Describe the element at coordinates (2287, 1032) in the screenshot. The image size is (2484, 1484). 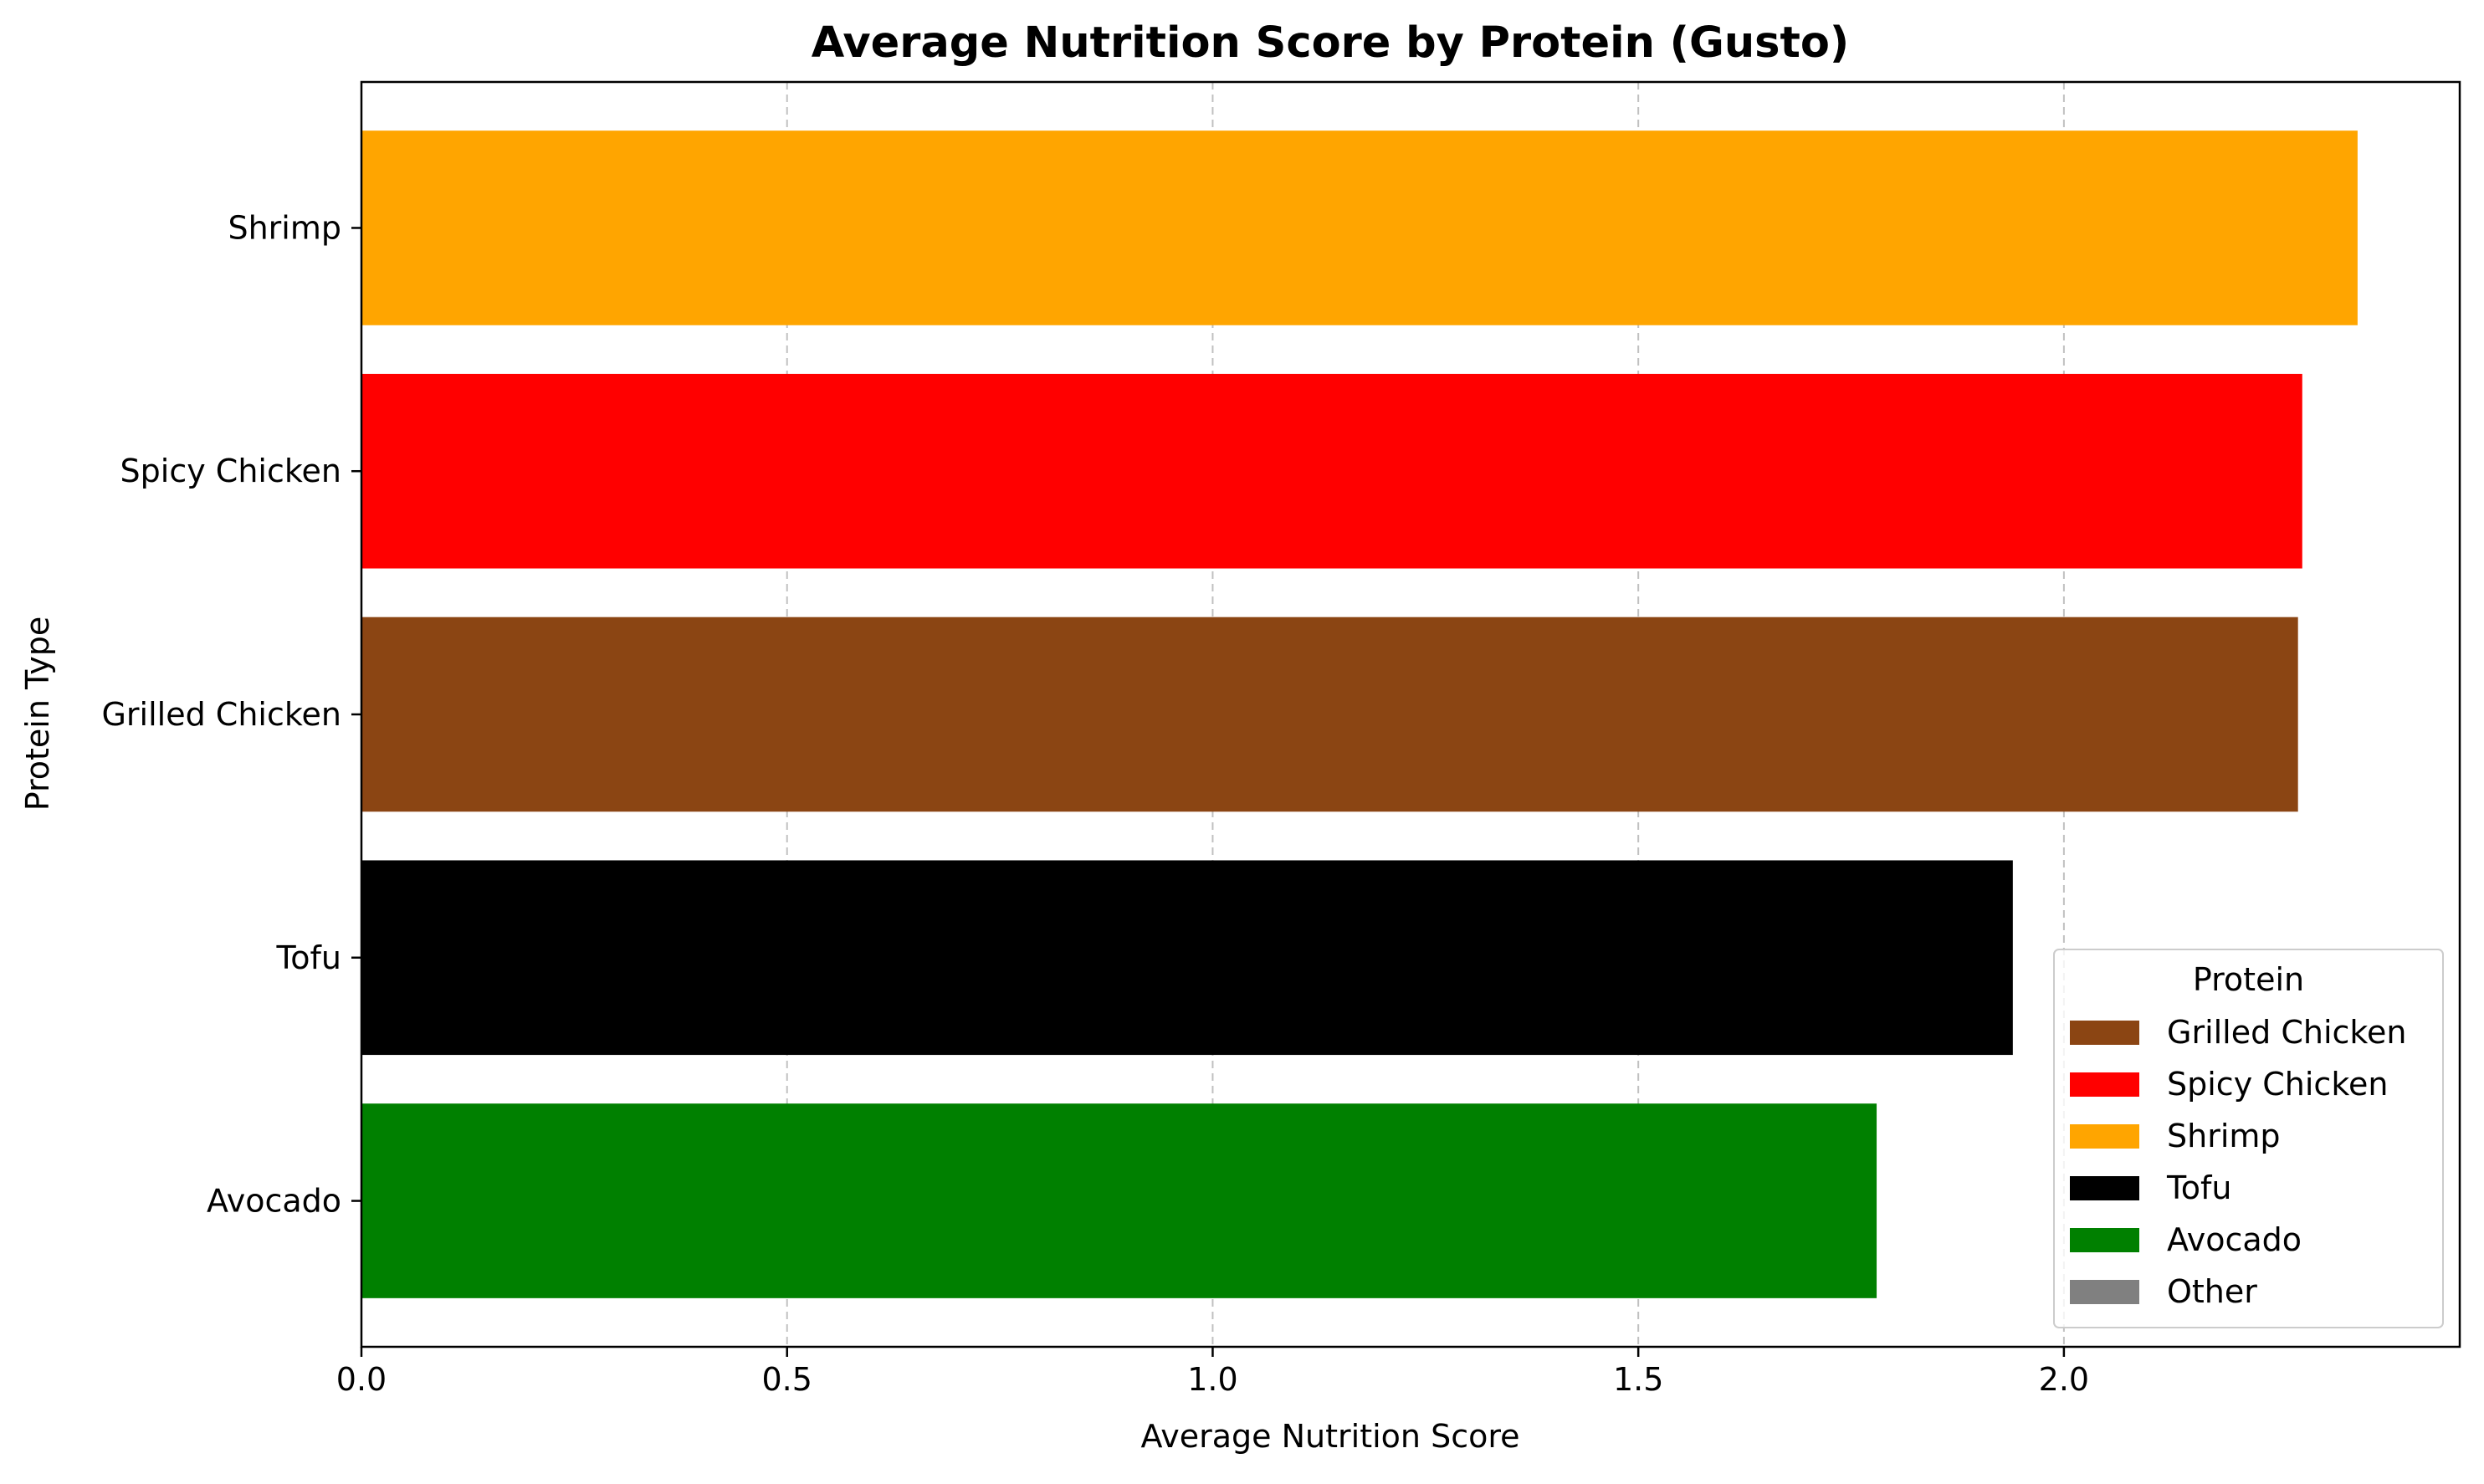
I see `legend-label-grilled-chicken: Grilled Chicken` at that location.